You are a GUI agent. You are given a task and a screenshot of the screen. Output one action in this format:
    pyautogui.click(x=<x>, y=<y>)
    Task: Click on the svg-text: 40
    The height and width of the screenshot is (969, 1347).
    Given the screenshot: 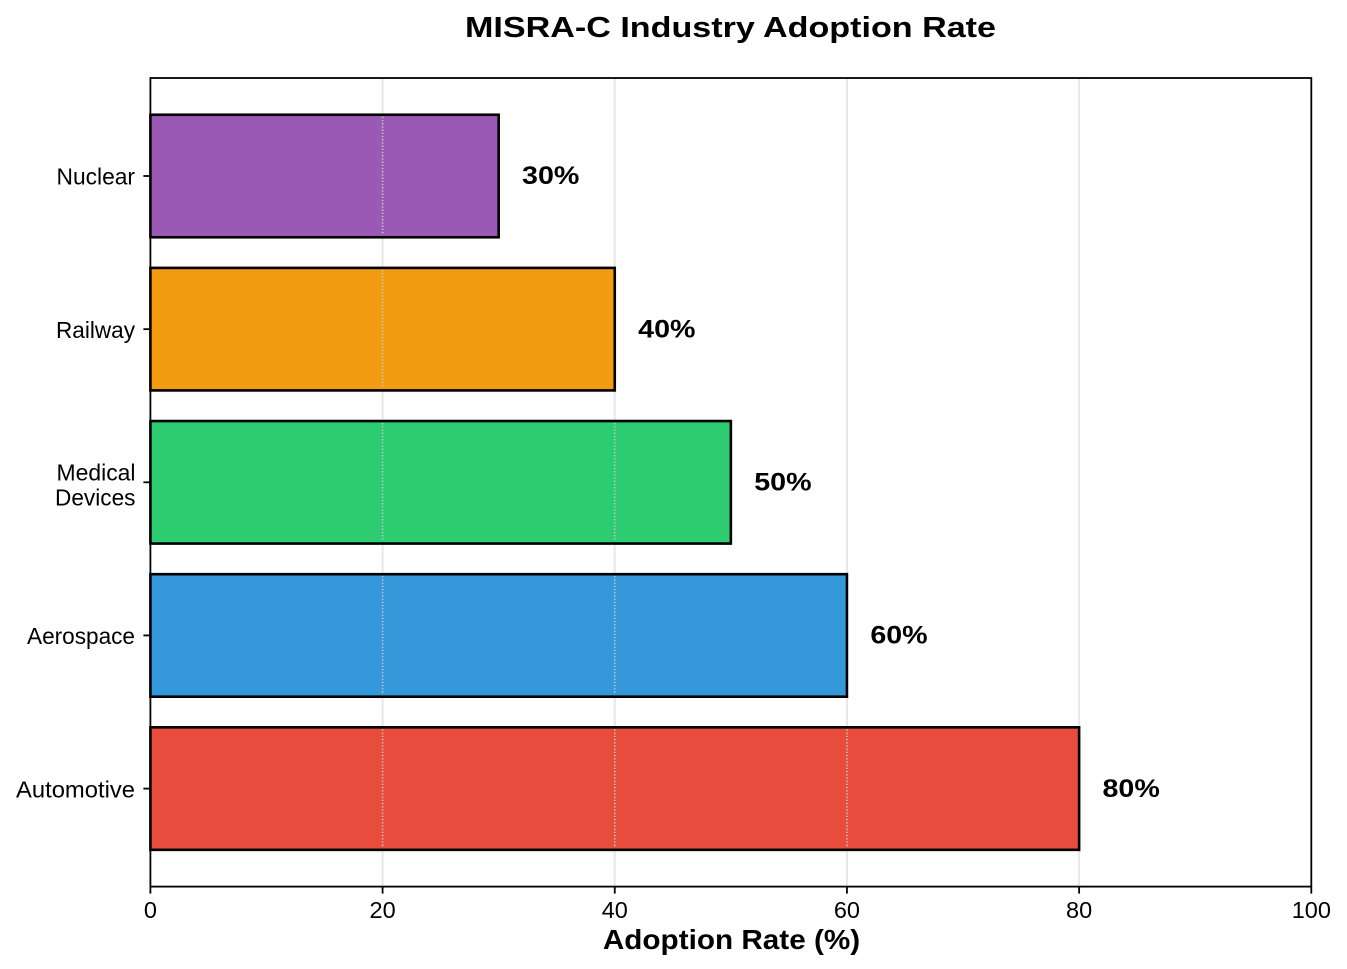 What is the action you would take?
    pyautogui.click(x=615, y=910)
    